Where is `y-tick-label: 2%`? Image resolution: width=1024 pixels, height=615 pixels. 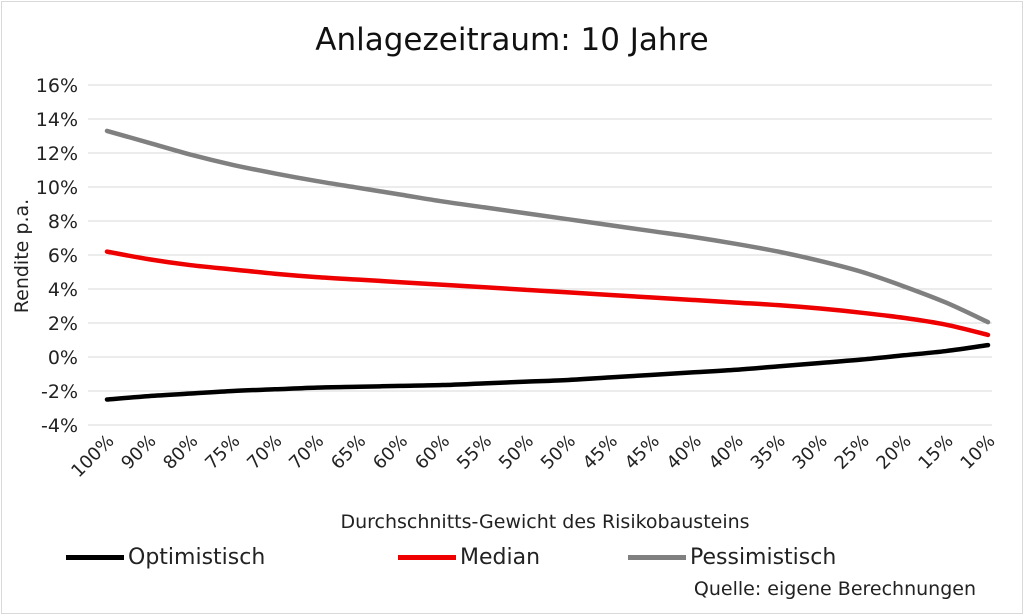 y-tick-label: 2% is located at coordinates (63, 324).